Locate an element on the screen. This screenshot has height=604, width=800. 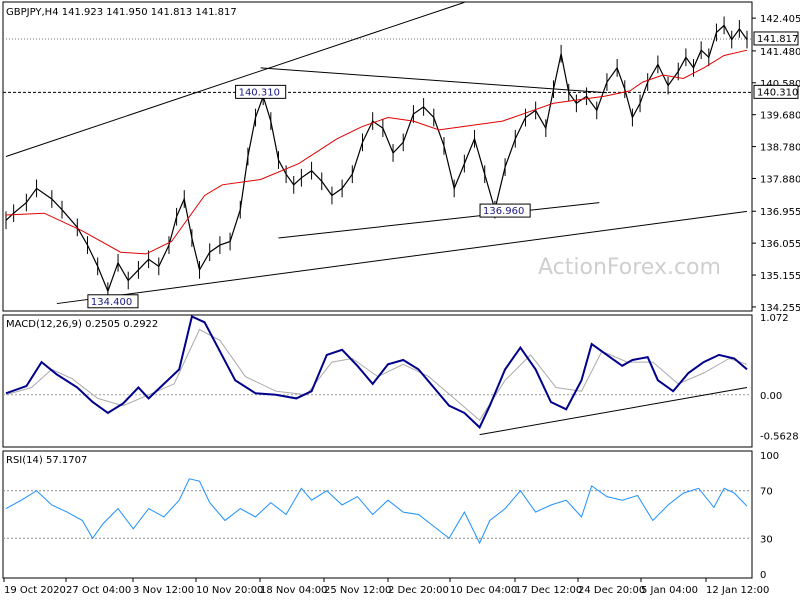
level-price-tag: 140.310 is located at coordinates (777, 92).